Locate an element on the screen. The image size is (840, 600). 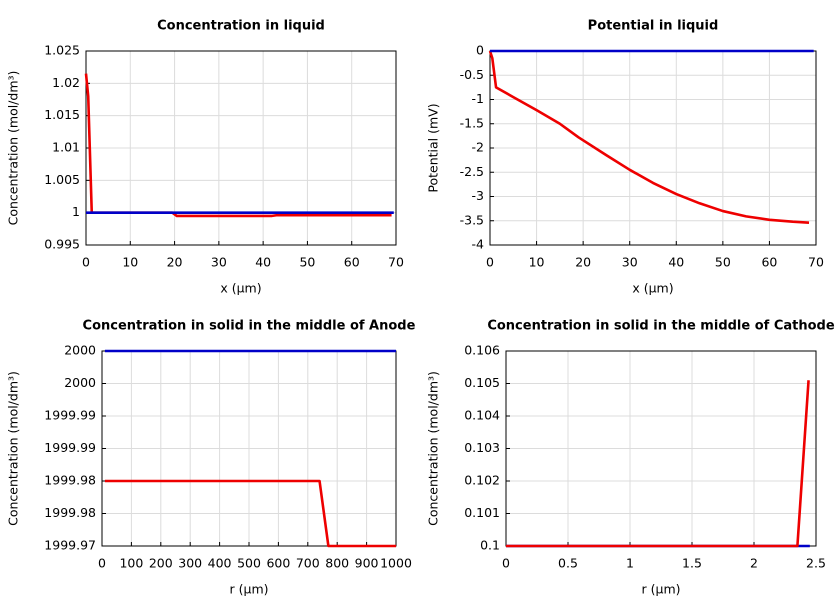
x-tick-label: 500 is located at coordinates (249, 563).